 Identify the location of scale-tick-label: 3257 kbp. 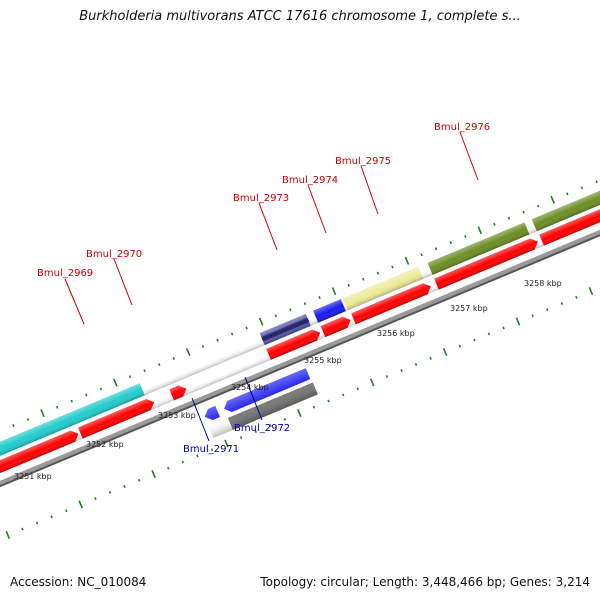
(469, 308).